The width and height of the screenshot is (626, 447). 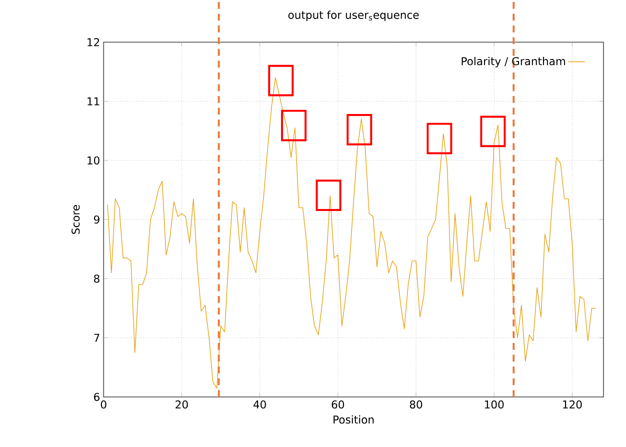 I want to click on y-tick-label: 6, so click(x=97, y=397).